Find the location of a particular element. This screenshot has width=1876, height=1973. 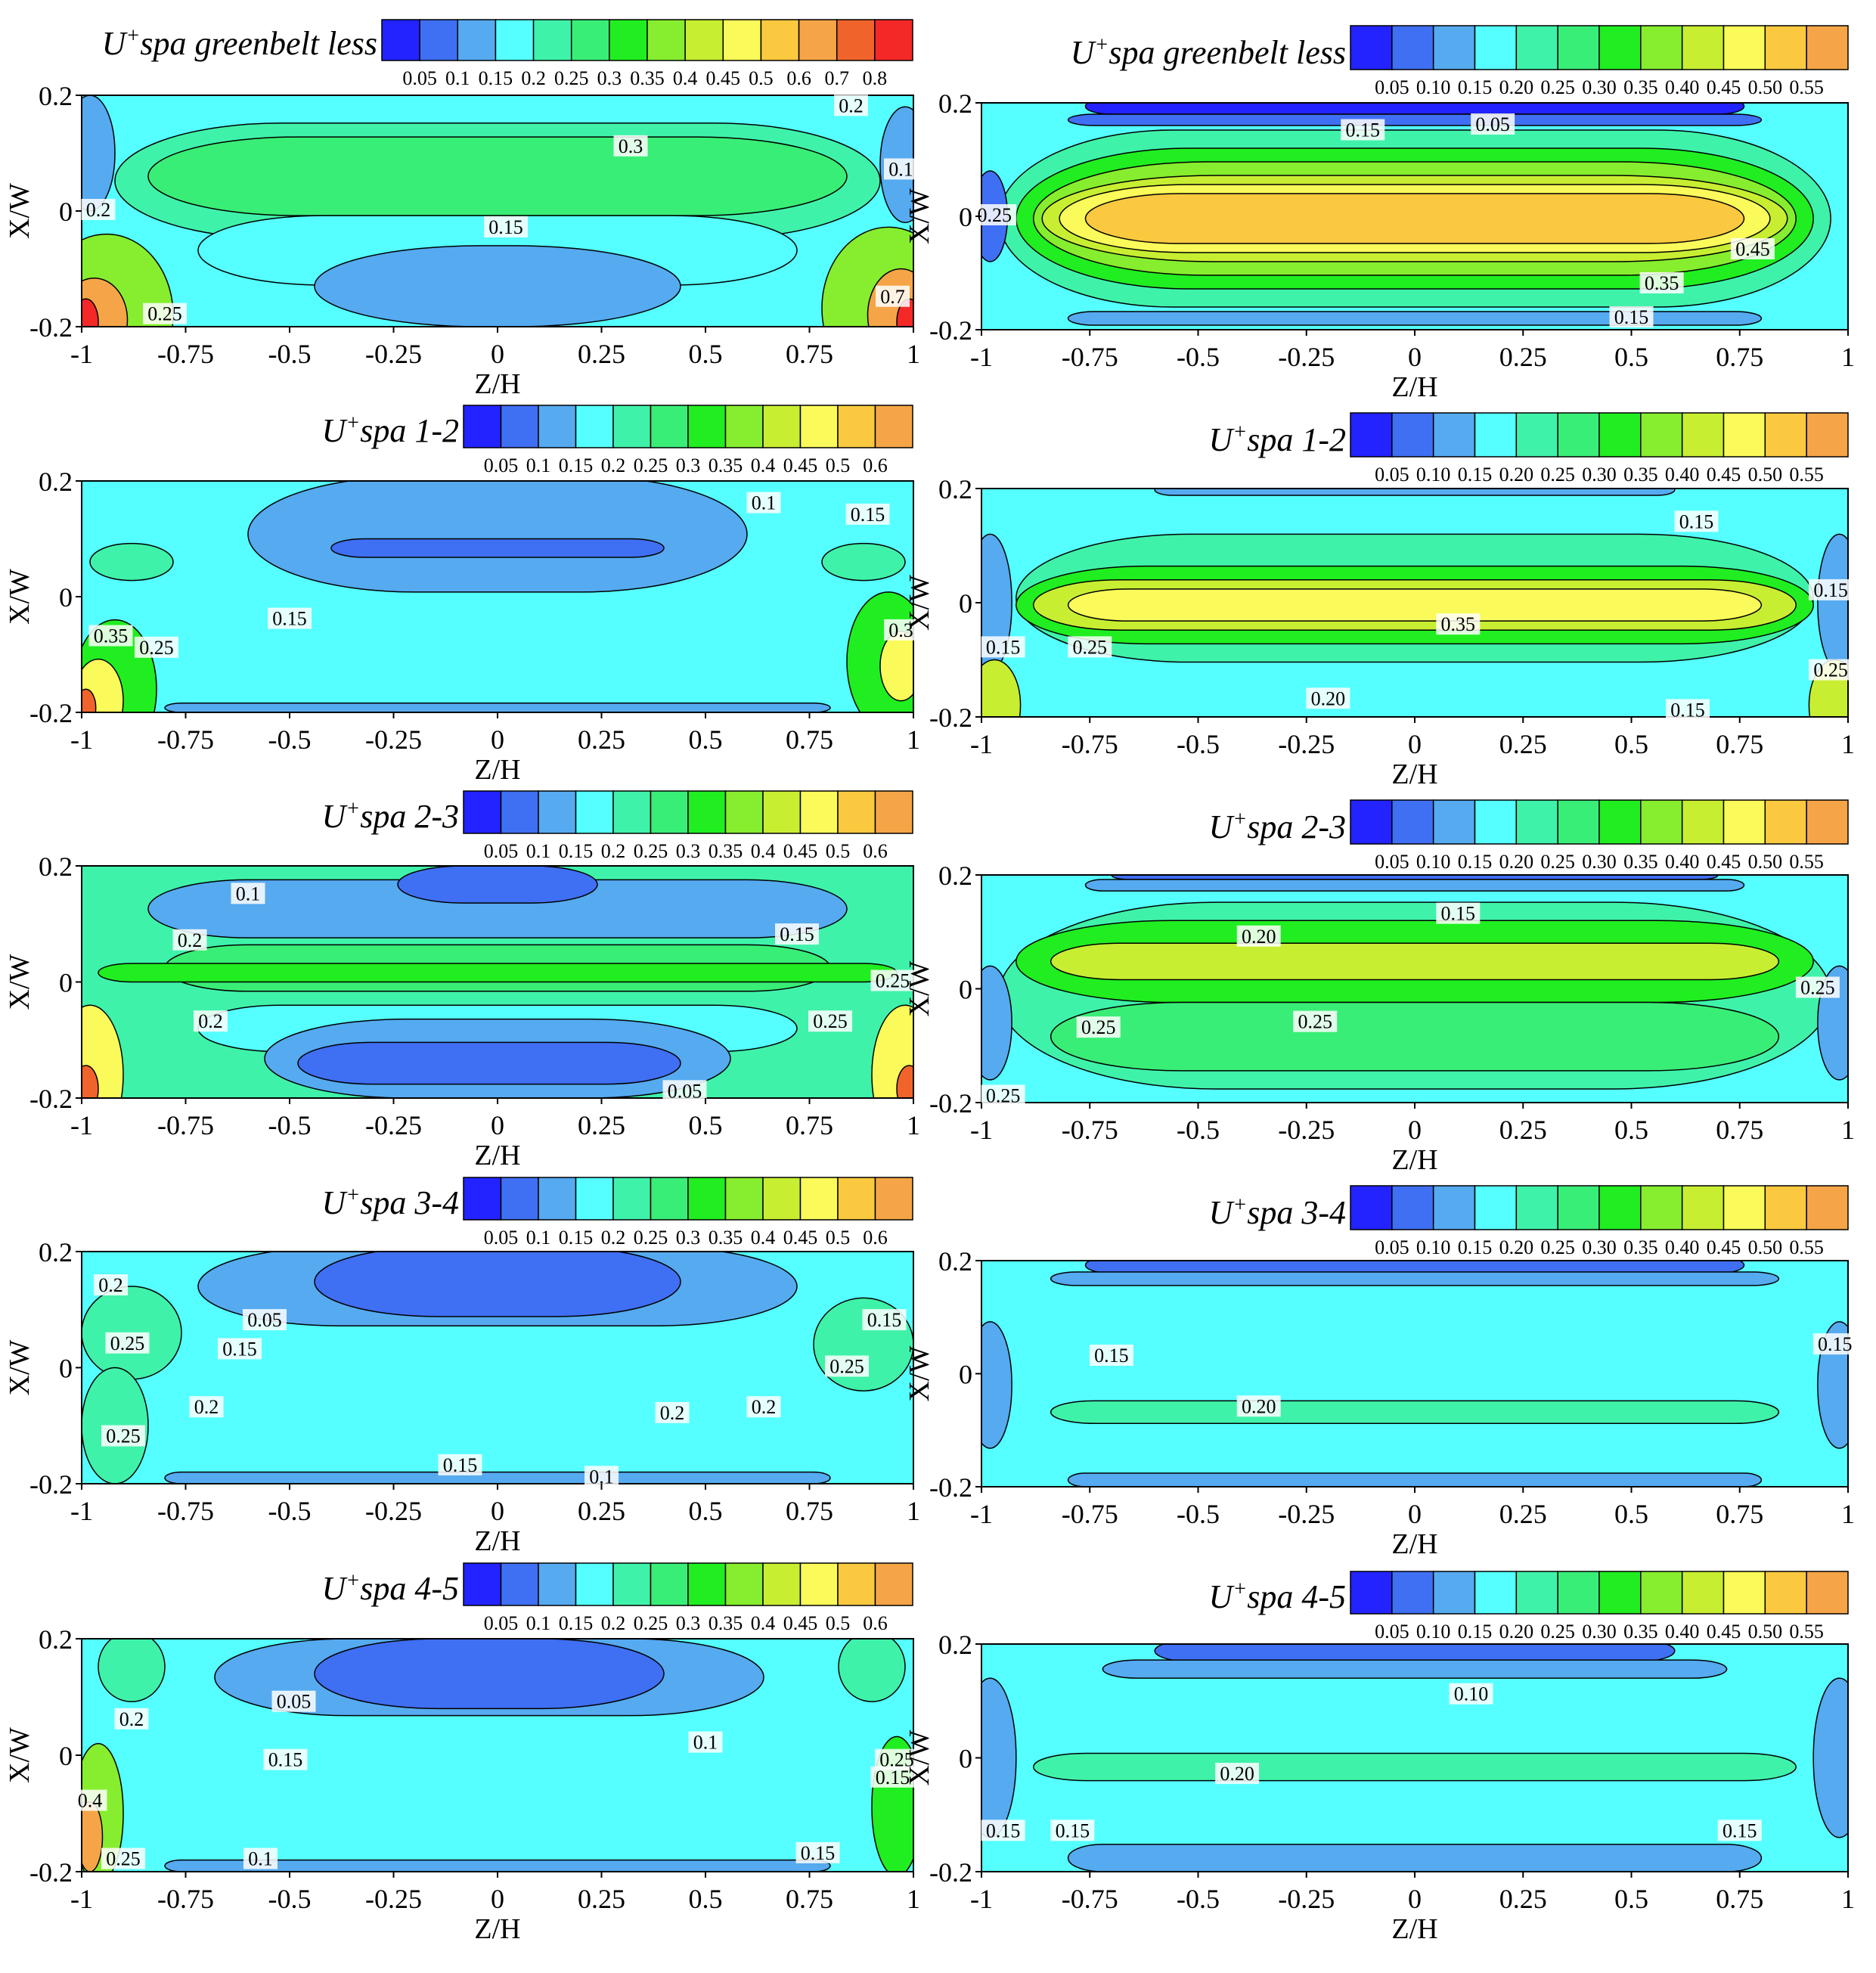

contour-label: 0.1 is located at coordinates (260, 1859).